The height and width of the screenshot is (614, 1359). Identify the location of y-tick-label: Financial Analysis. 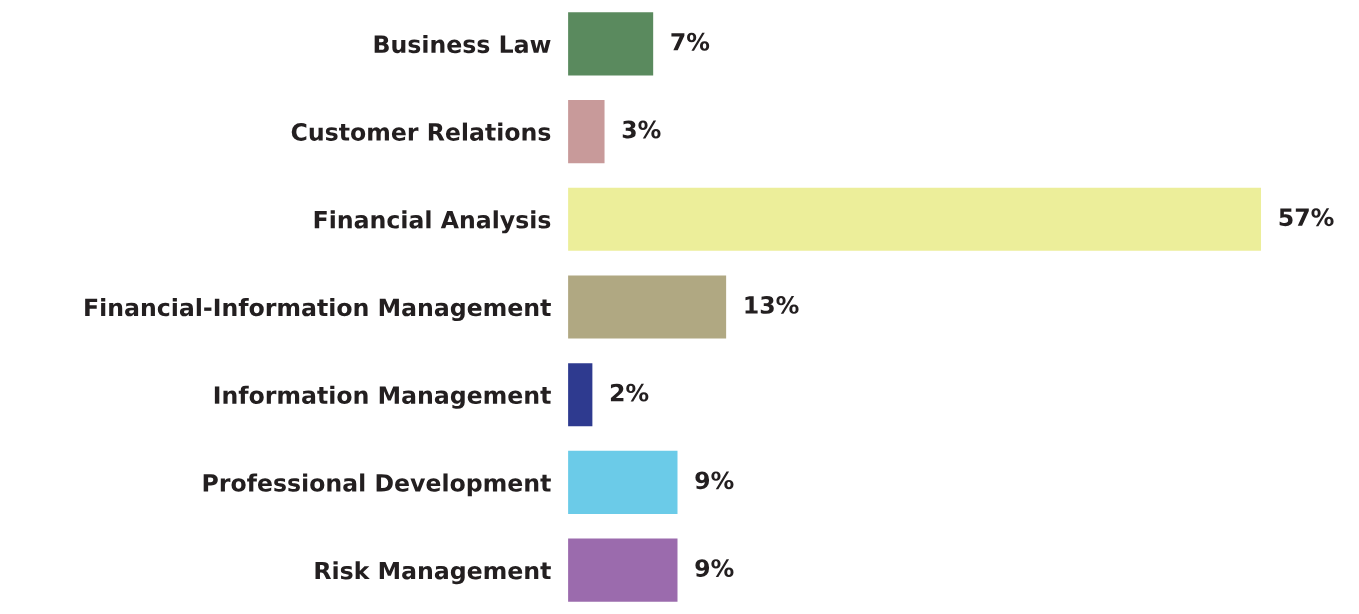
(432, 222).